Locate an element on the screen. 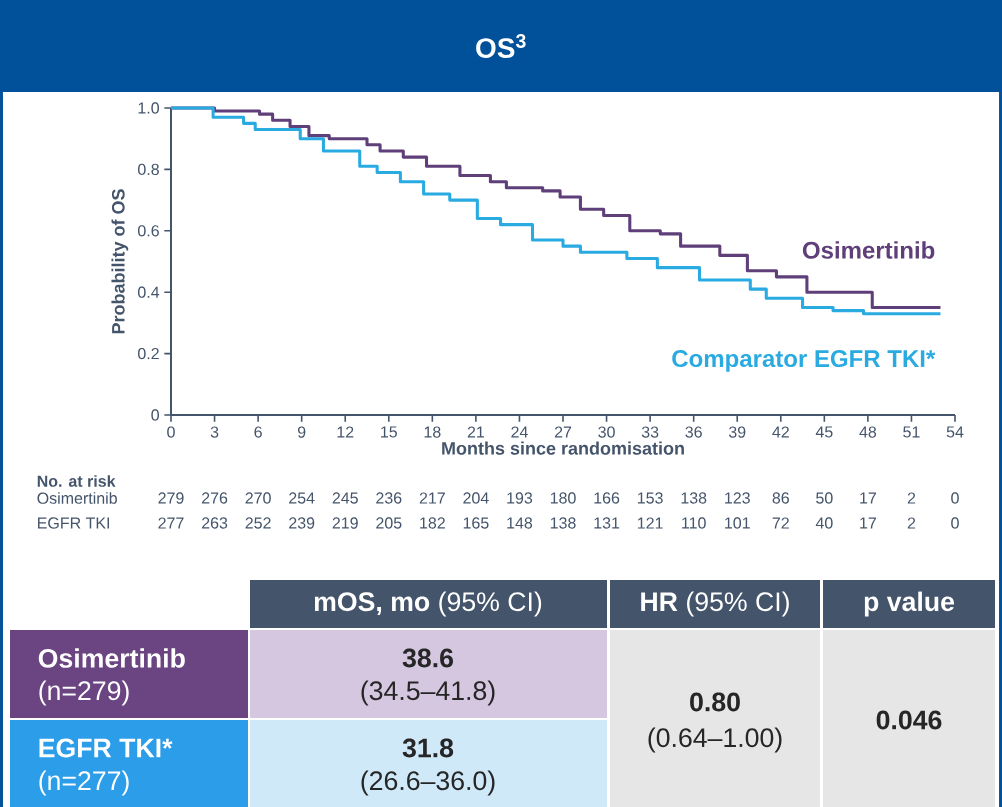 This screenshot has height=807, width=1002. x-tick-label: 3 is located at coordinates (214, 432).